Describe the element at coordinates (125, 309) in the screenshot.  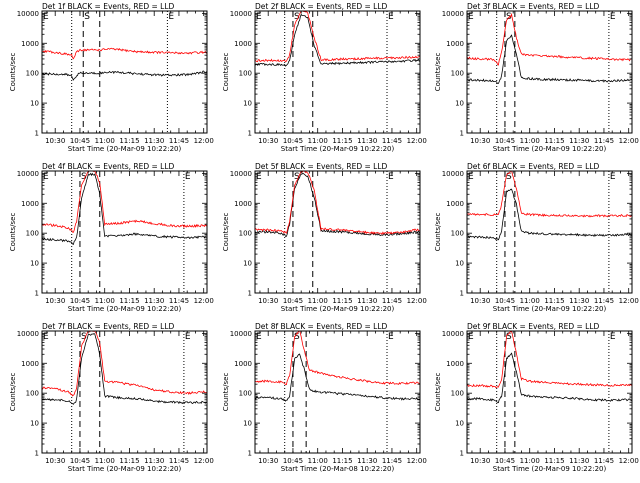
I see `x-axis-title: Start Time (20-Mar-09 10:22:20)` at that location.